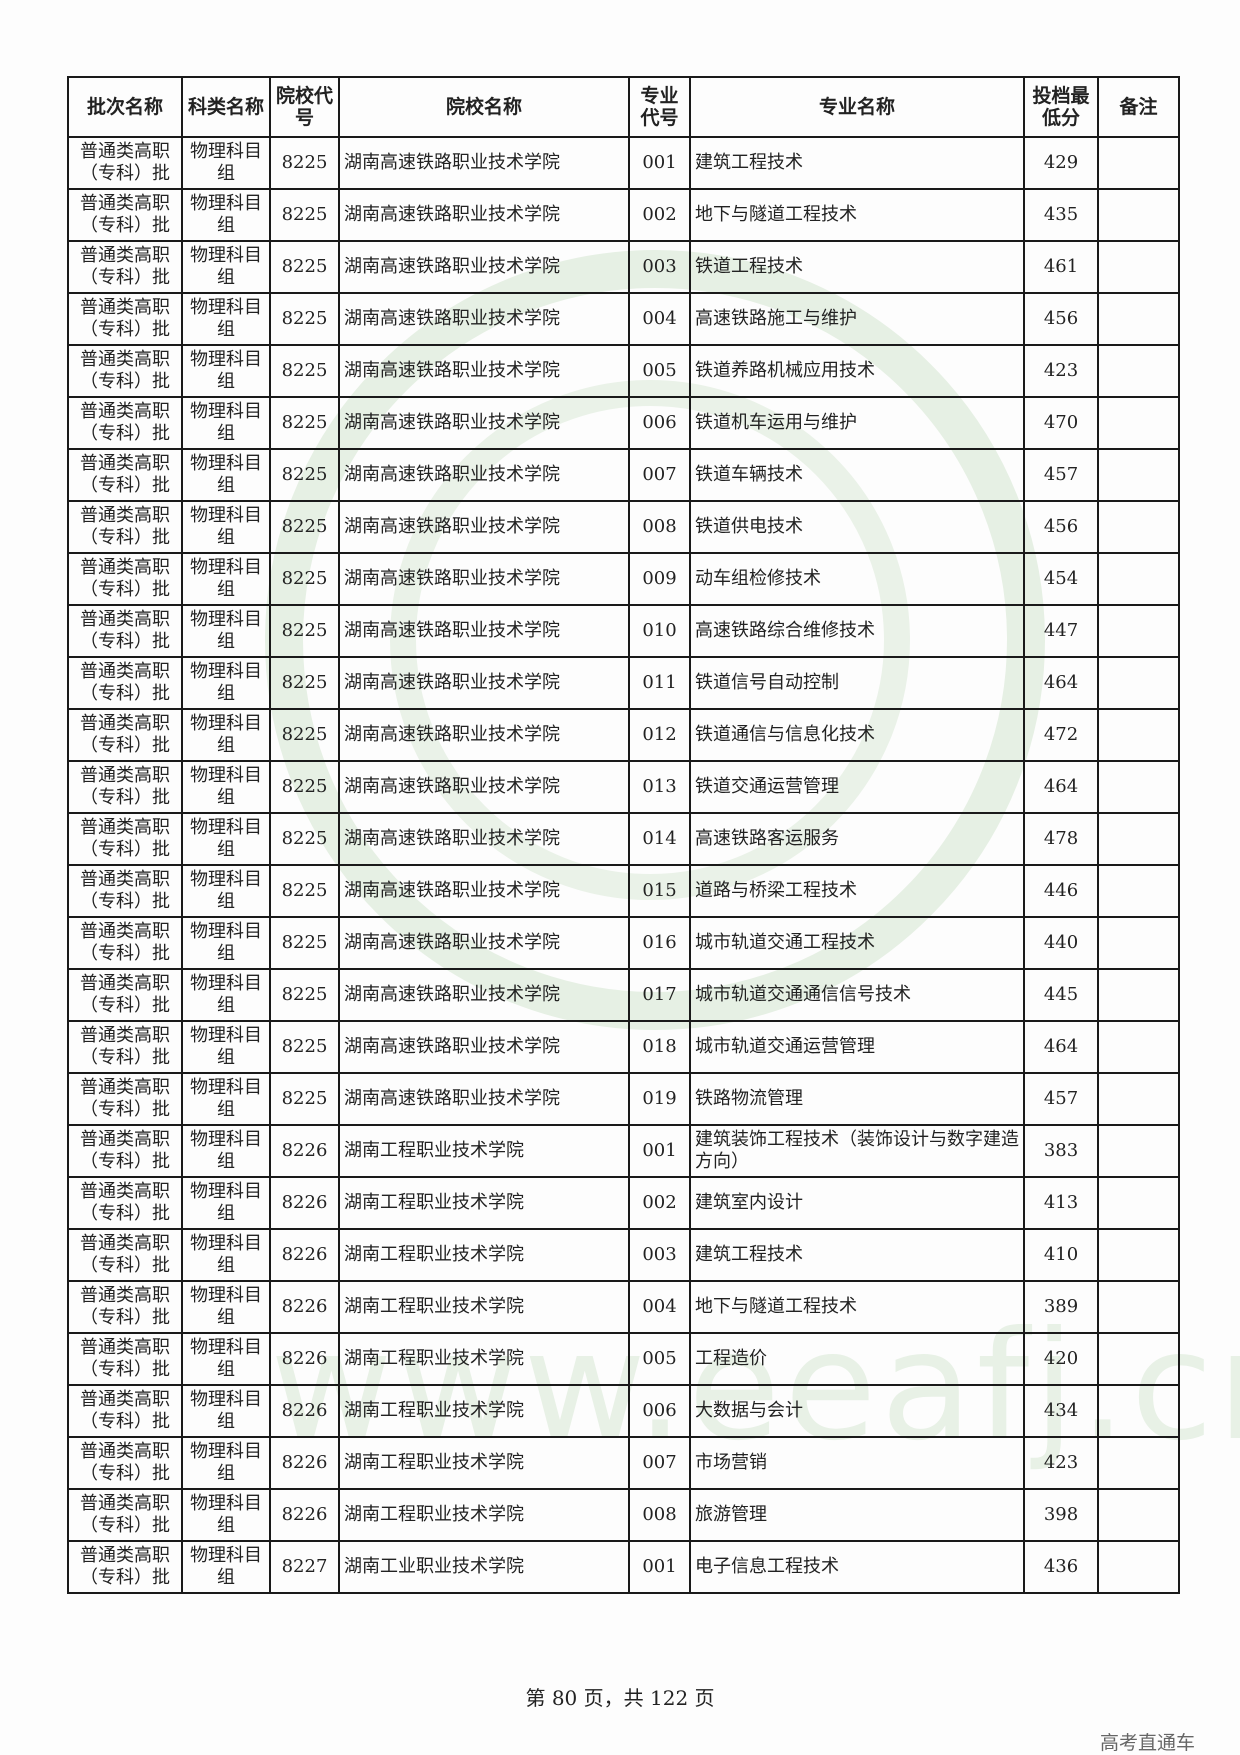 Image resolution: width=1240 pixels, height=1755 pixels. What do you see at coordinates (857, 1047) in the screenshot?
I see `cell-major: 城市轨道交通运营管理` at bounding box center [857, 1047].